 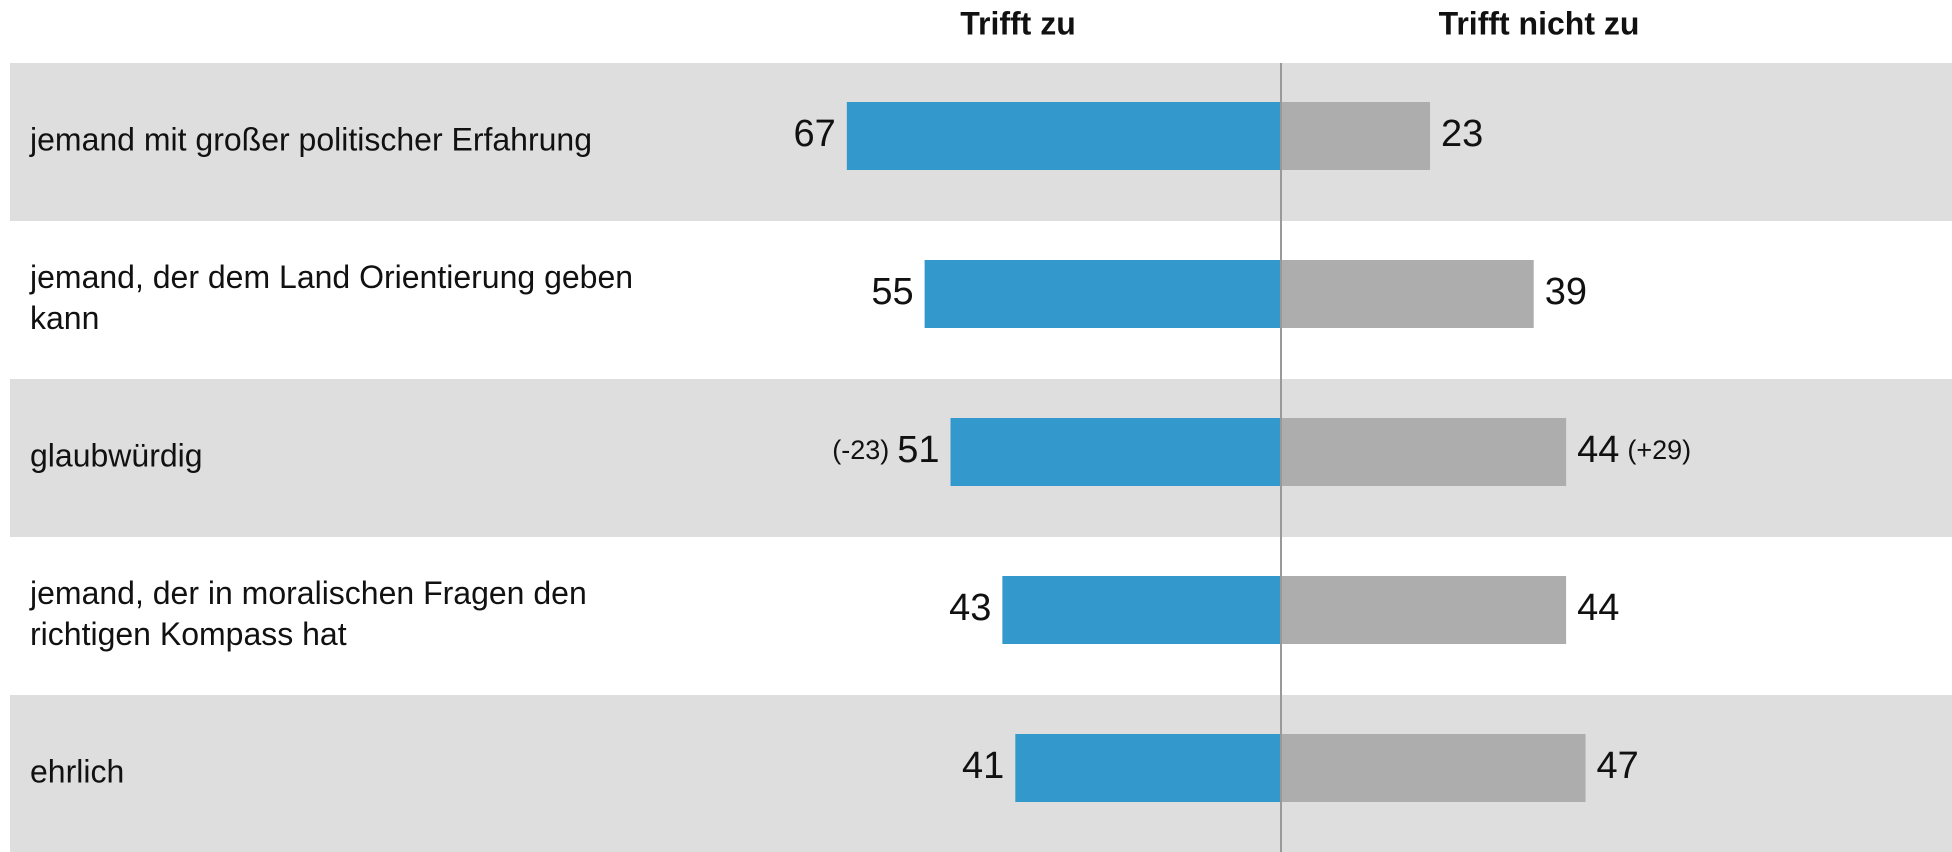 I want to click on value-label: 55, so click(x=892, y=292).